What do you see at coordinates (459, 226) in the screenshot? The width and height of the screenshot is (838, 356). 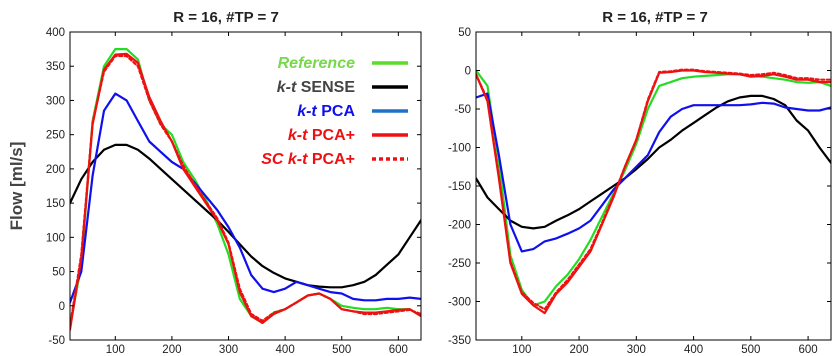 I see `y-tick-label: -200` at bounding box center [459, 226].